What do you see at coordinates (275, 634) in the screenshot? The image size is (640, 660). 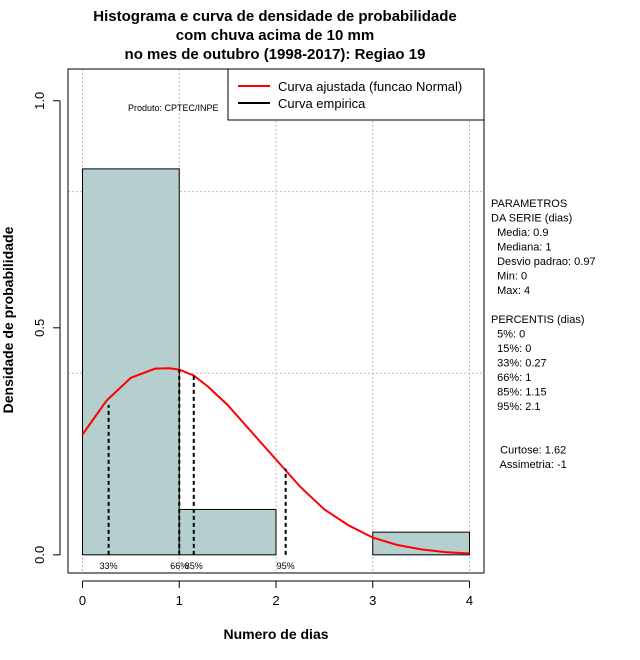 I see `x-axis-title: Numero de dias` at bounding box center [275, 634].